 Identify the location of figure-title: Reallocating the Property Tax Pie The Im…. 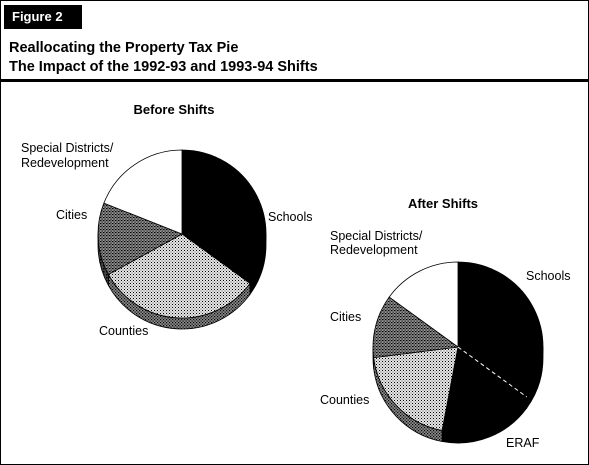
(294, 58).